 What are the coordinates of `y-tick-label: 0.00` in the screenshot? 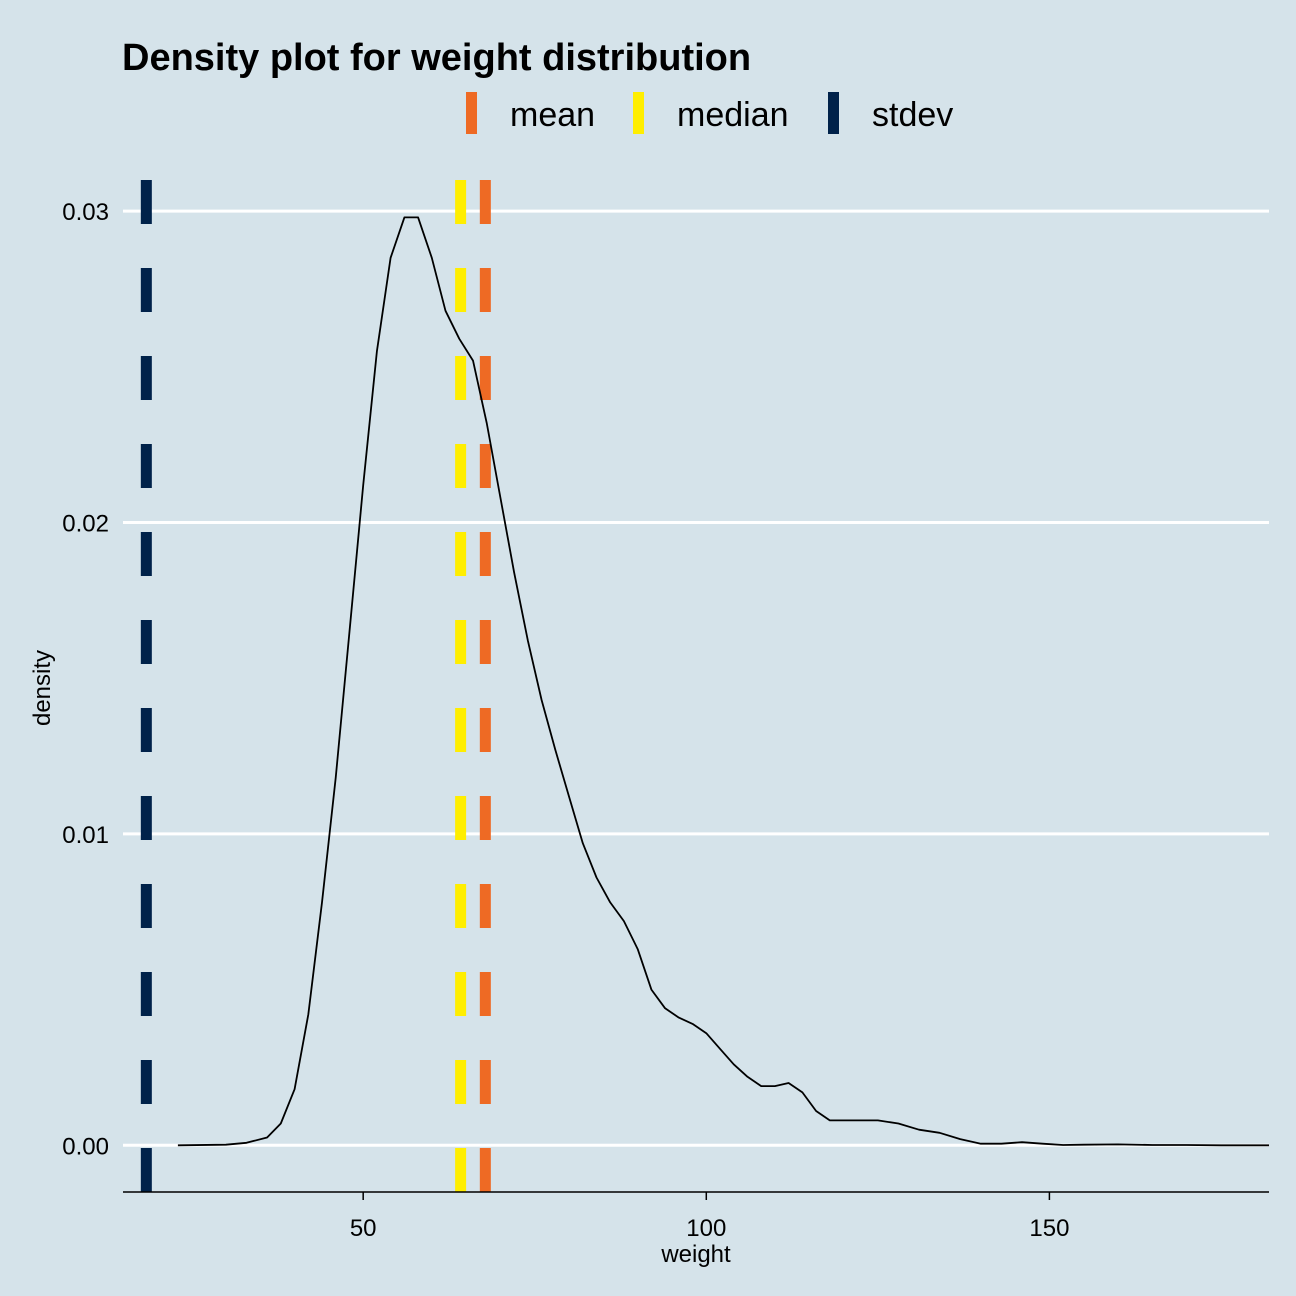 It's located at (85, 1146).